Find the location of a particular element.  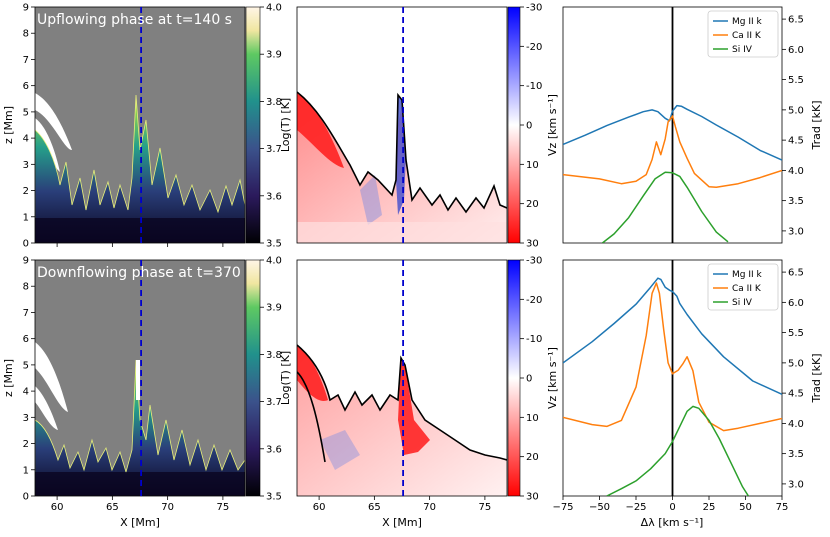

y-tick-label: 2 is located at coordinates (26, 444).